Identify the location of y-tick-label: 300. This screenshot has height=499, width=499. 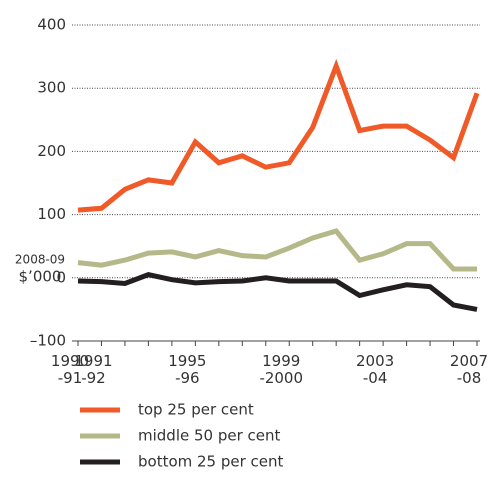
(51, 88).